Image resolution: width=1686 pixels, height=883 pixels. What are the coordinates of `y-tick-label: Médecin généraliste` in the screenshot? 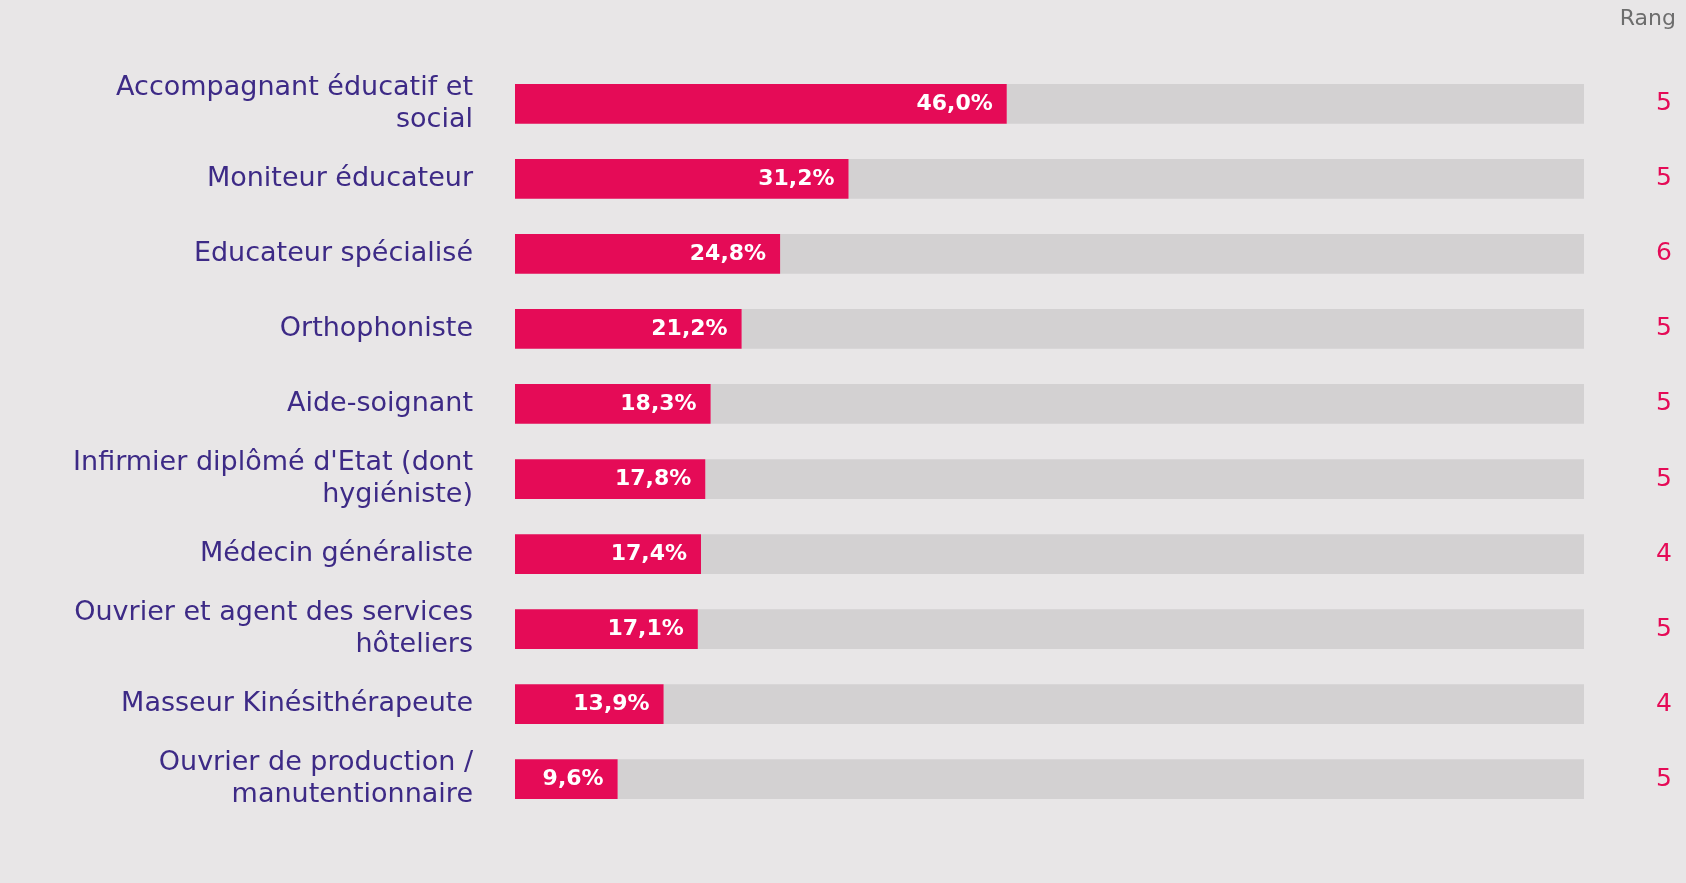 It's located at (336, 552).